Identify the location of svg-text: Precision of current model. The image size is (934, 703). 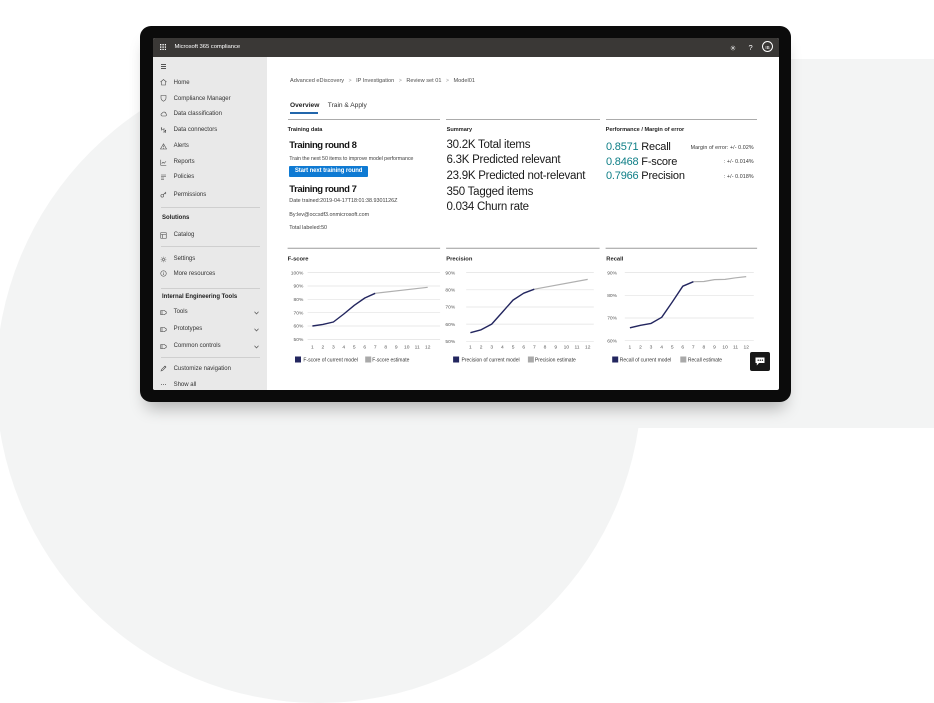
(491, 360).